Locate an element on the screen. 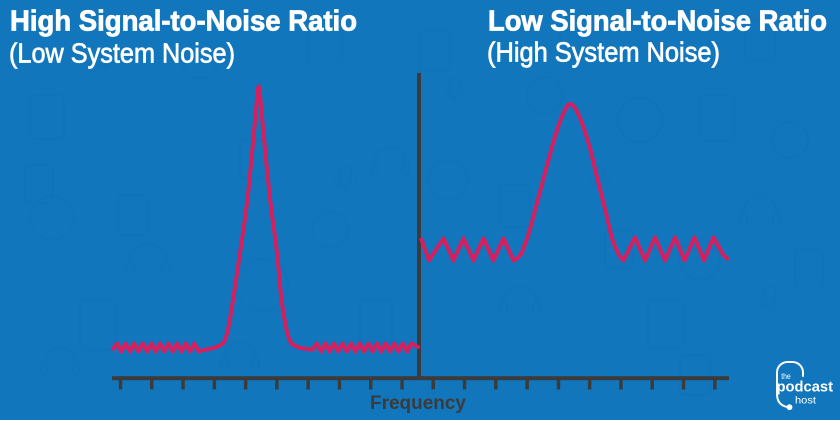 Image resolution: width=840 pixels, height=425 pixels. svg-text: podcast is located at coordinates (805, 388).